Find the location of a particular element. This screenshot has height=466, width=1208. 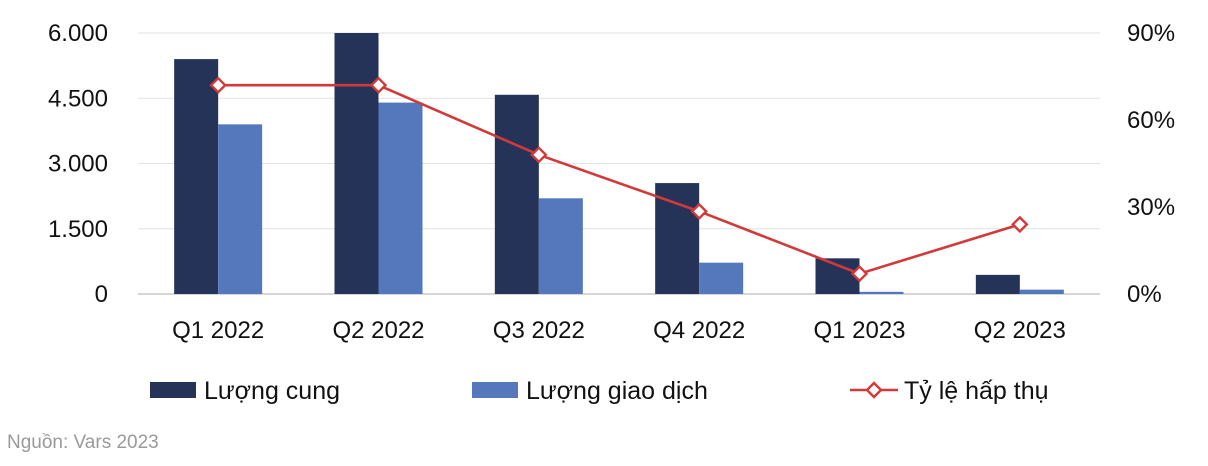

x-tick-label: Q3 2022 is located at coordinates (539, 330).